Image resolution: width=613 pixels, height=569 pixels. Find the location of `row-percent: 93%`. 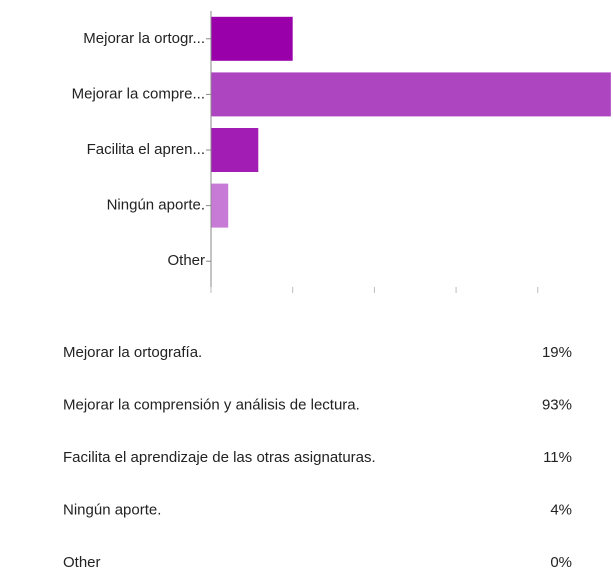

row-percent: 93% is located at coordinates (557, 404).